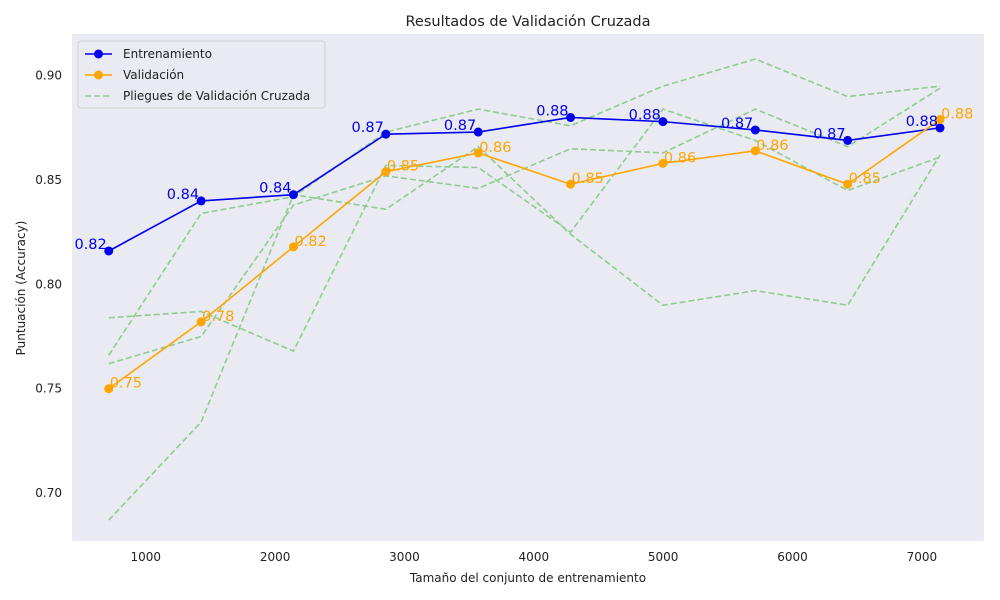  What do you see at coordinates (48, 76) in the screenshot?
I see `y-tick-label: 0.90` at bounding box center [48, 76].